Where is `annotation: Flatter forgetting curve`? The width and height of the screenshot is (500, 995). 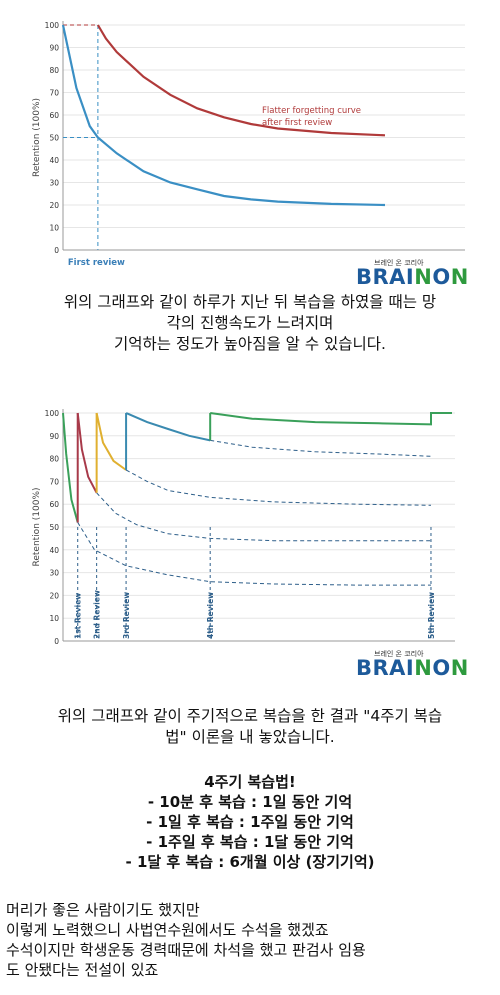
annotation: Flatter forgetting curve is located at coordinates (311, 111).